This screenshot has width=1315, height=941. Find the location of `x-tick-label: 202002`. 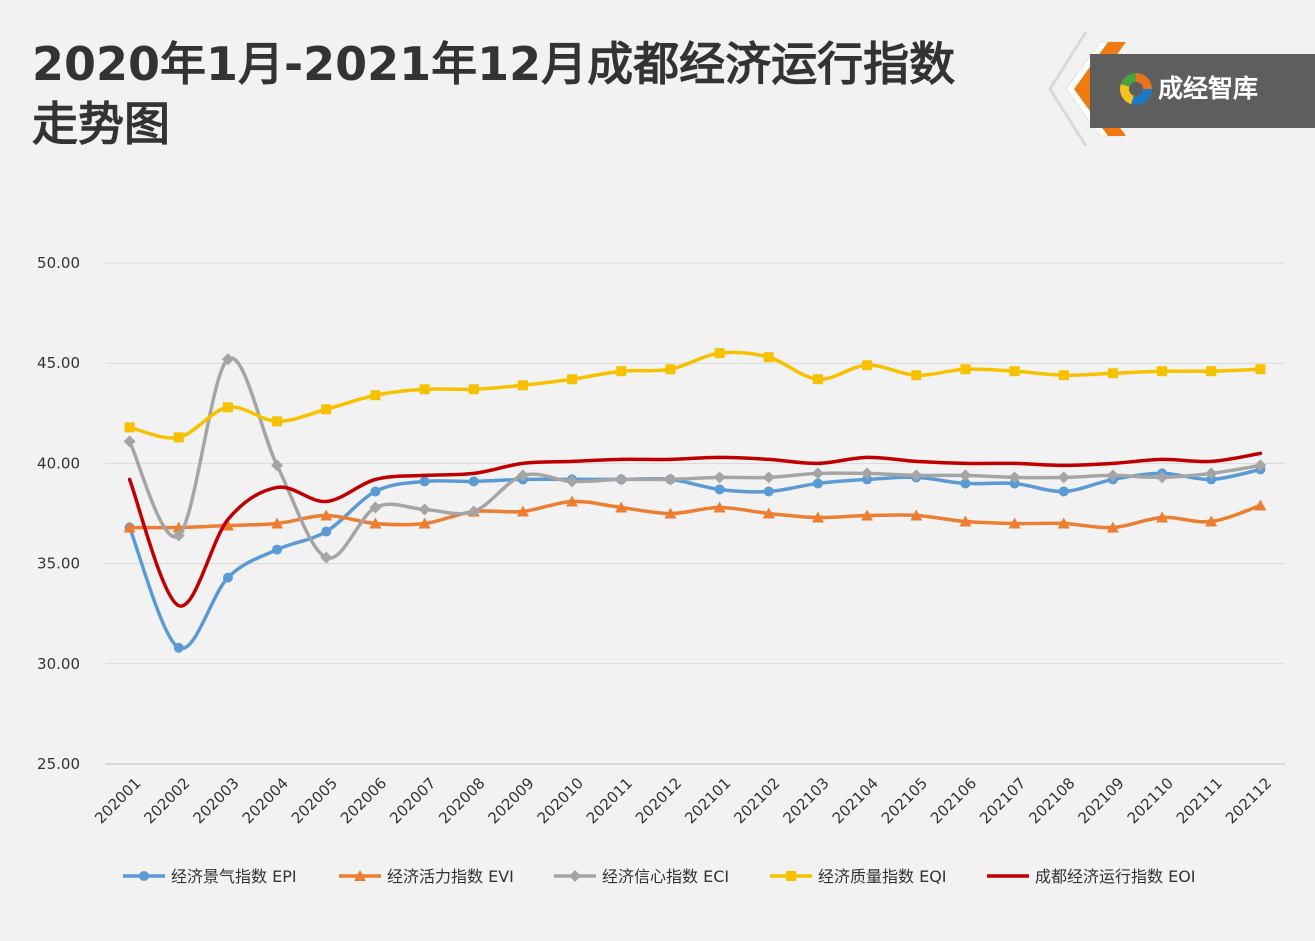

x-tick-label: 202002 is located at coordinates (166, 800).